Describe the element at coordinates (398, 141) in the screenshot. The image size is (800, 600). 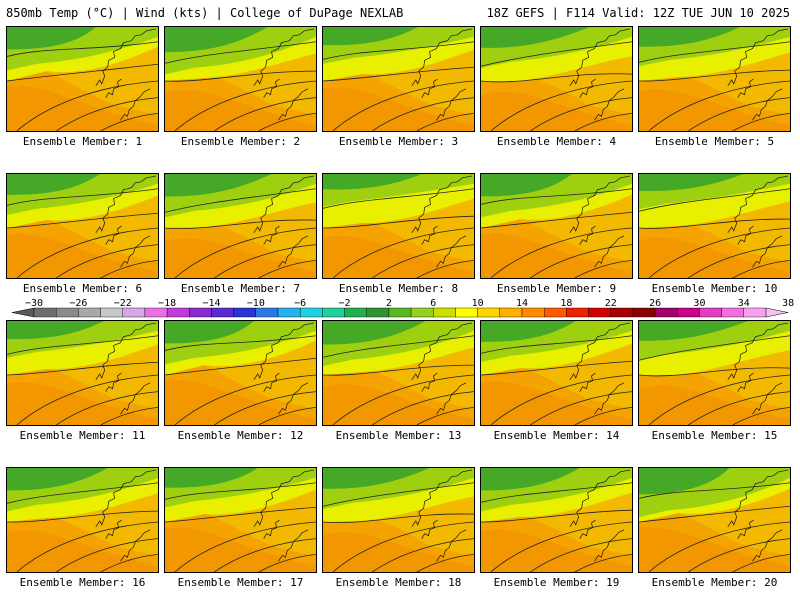
I see `member-label-3: Ensemble Member: 3` at that location.